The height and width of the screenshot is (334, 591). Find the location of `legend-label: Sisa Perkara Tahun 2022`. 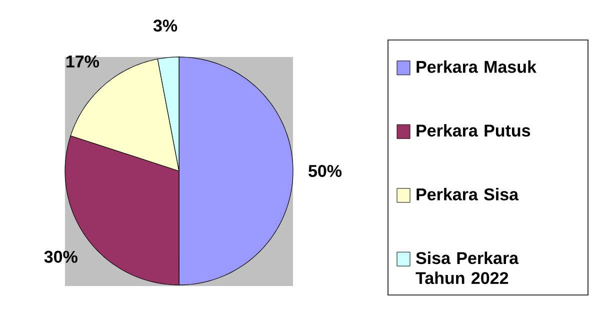

legend-label: Sisa Perkara Tahun 2022 is located at coordinates (467, 268).